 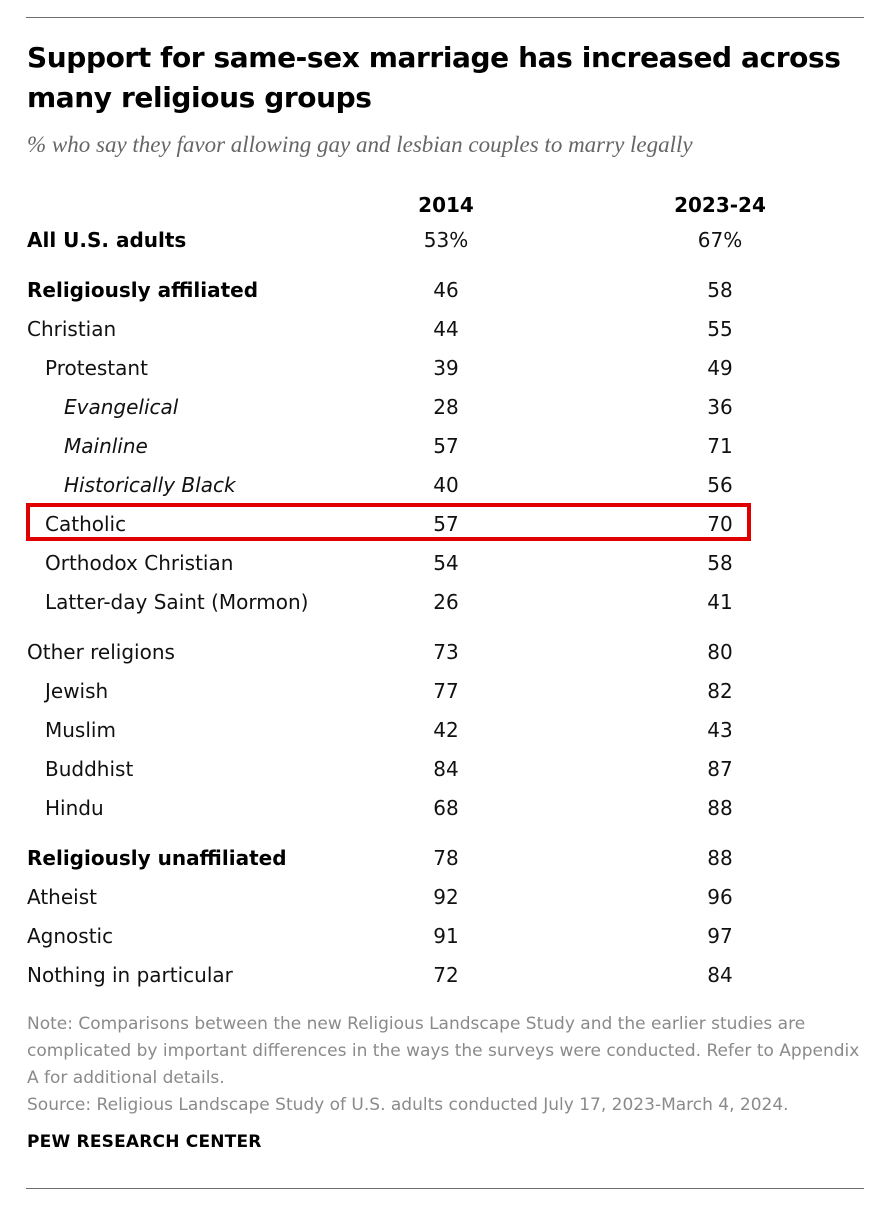 I want to click on table-row: Religiously unaffiliated 78 88, so click(x=443, y=858).